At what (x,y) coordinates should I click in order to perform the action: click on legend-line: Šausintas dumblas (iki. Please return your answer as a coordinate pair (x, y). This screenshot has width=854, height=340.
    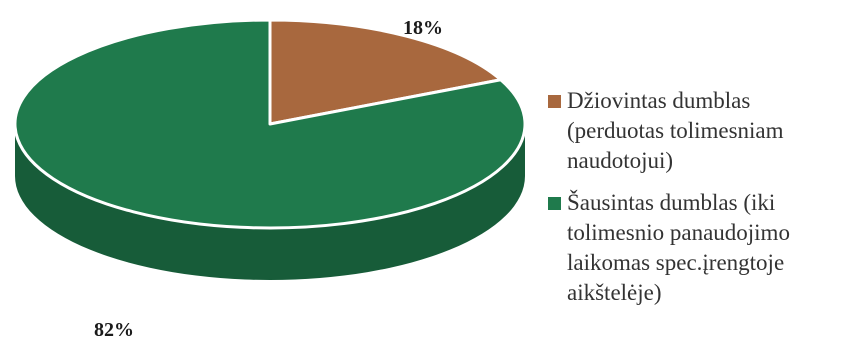
    Looking at the image, I should click on (671, 202).